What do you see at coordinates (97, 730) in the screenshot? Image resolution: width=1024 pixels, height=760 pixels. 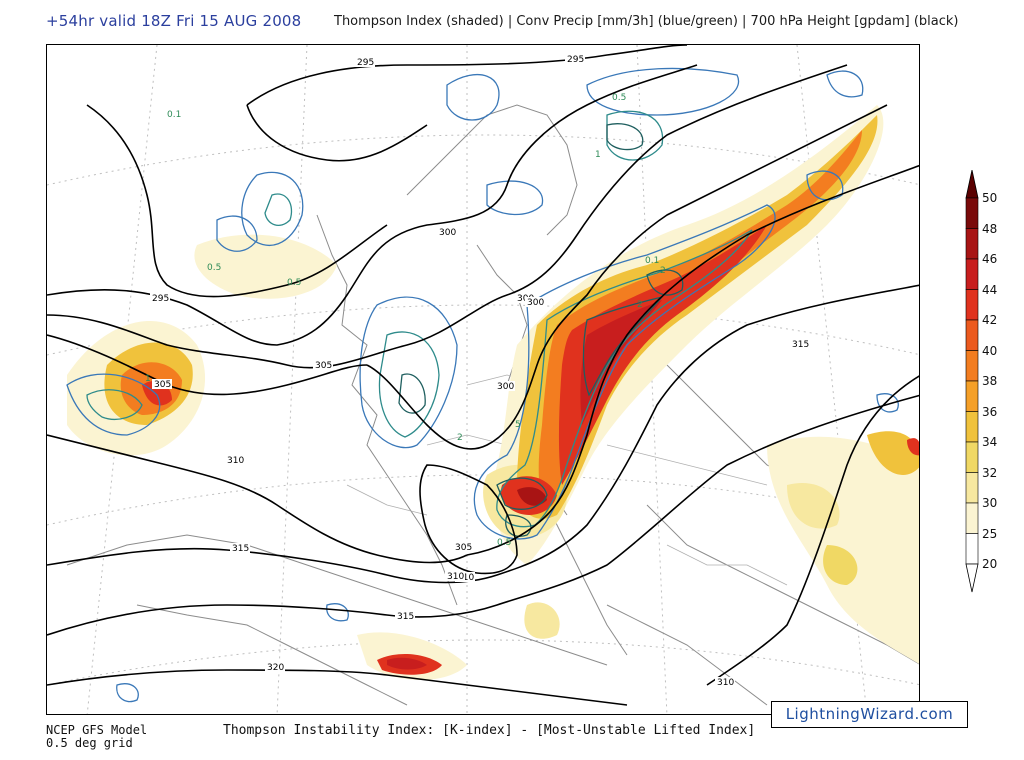 I see `model-name-label: NCEP GFS Model` at bounding box center [97, 730].